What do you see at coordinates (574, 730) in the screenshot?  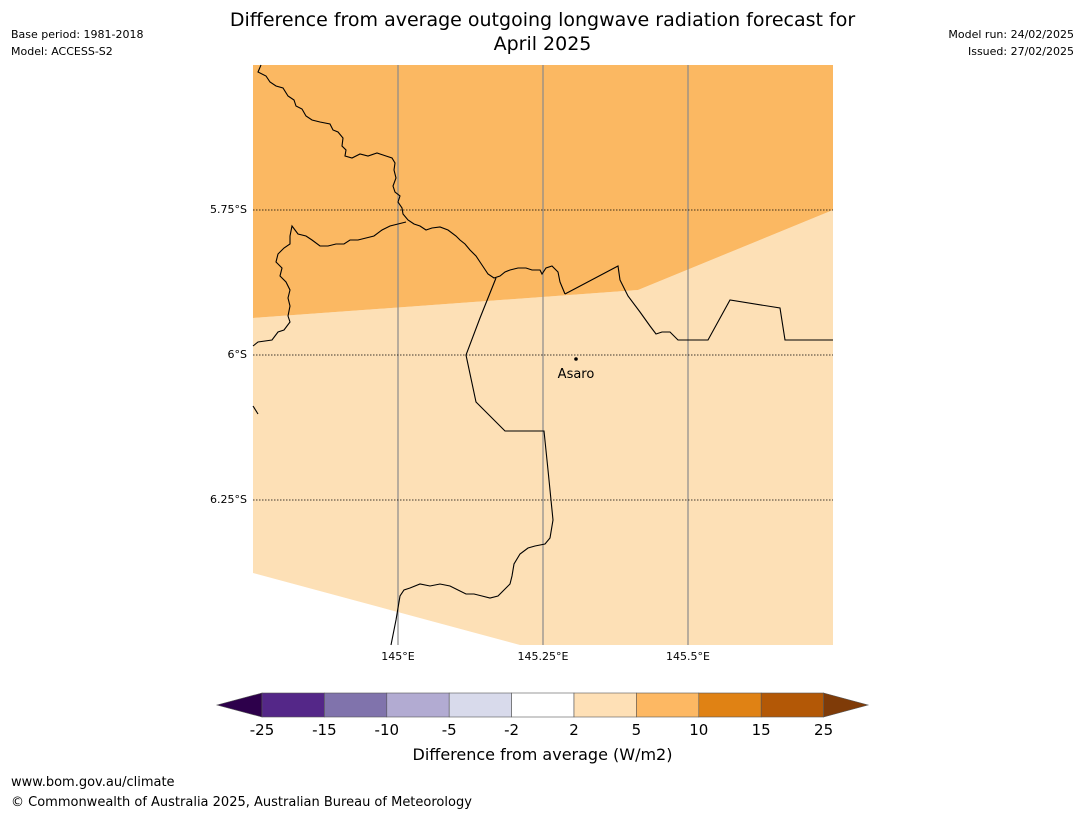 I see `tick-label: 2` at bounding box center [574, 730].